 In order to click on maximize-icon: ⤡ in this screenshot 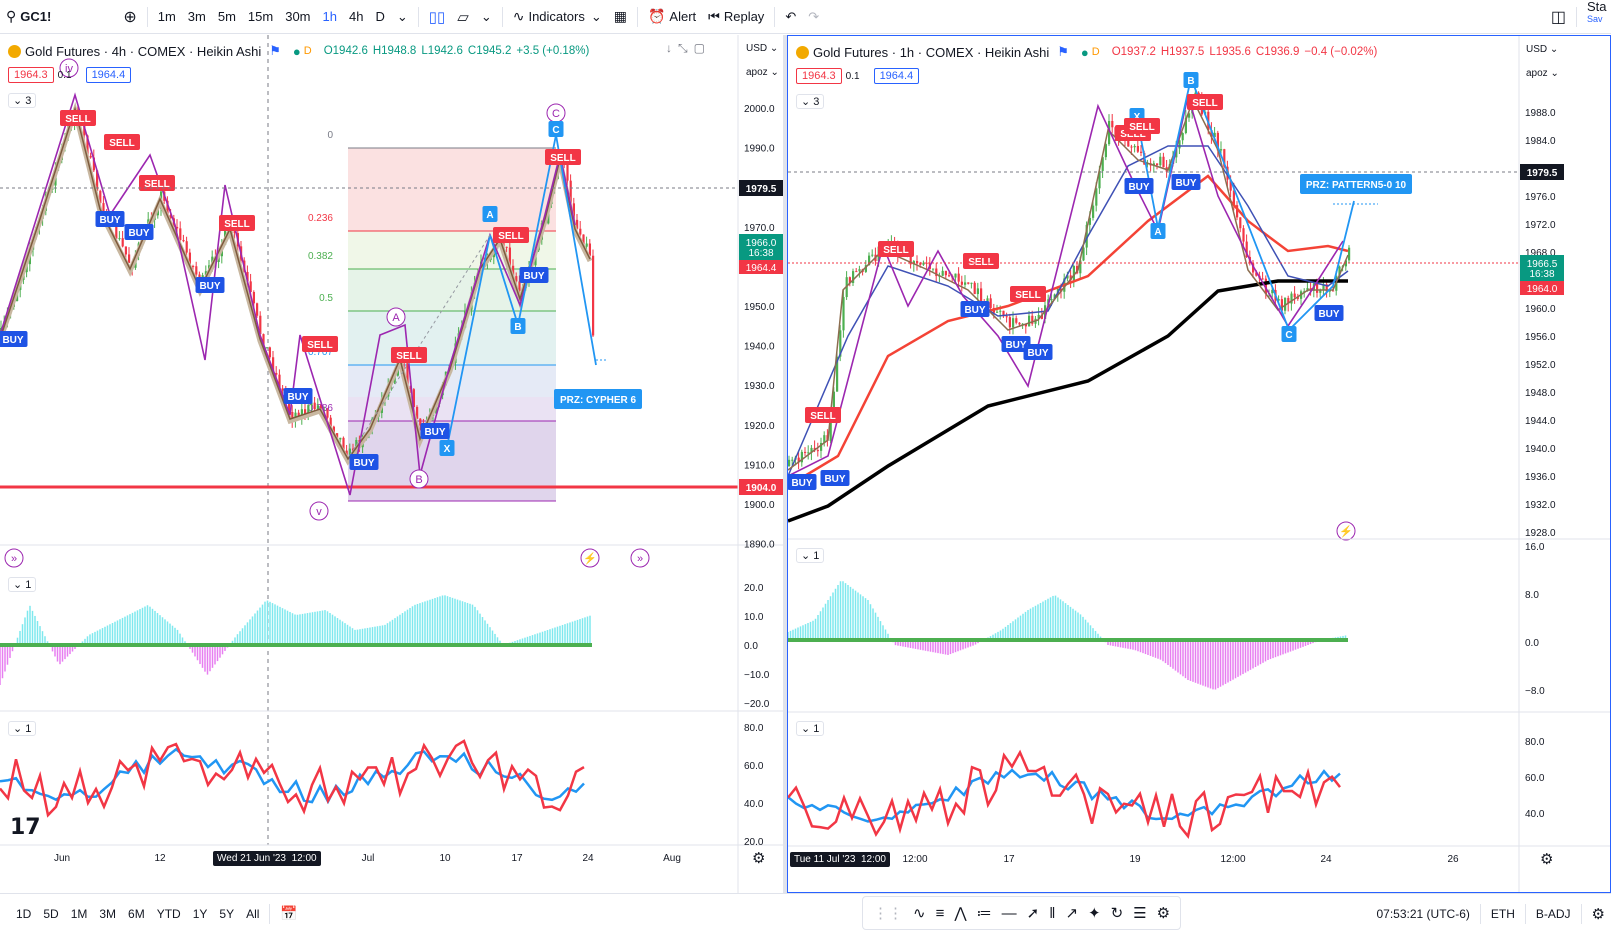, I will do `click(683, 48)`.